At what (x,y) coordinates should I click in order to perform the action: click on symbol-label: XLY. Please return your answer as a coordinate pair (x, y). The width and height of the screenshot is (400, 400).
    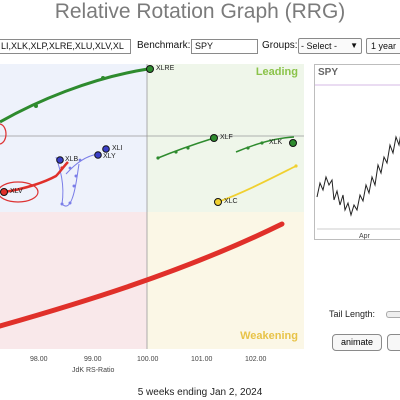
    Looking at the image, I should click on (109, 156).